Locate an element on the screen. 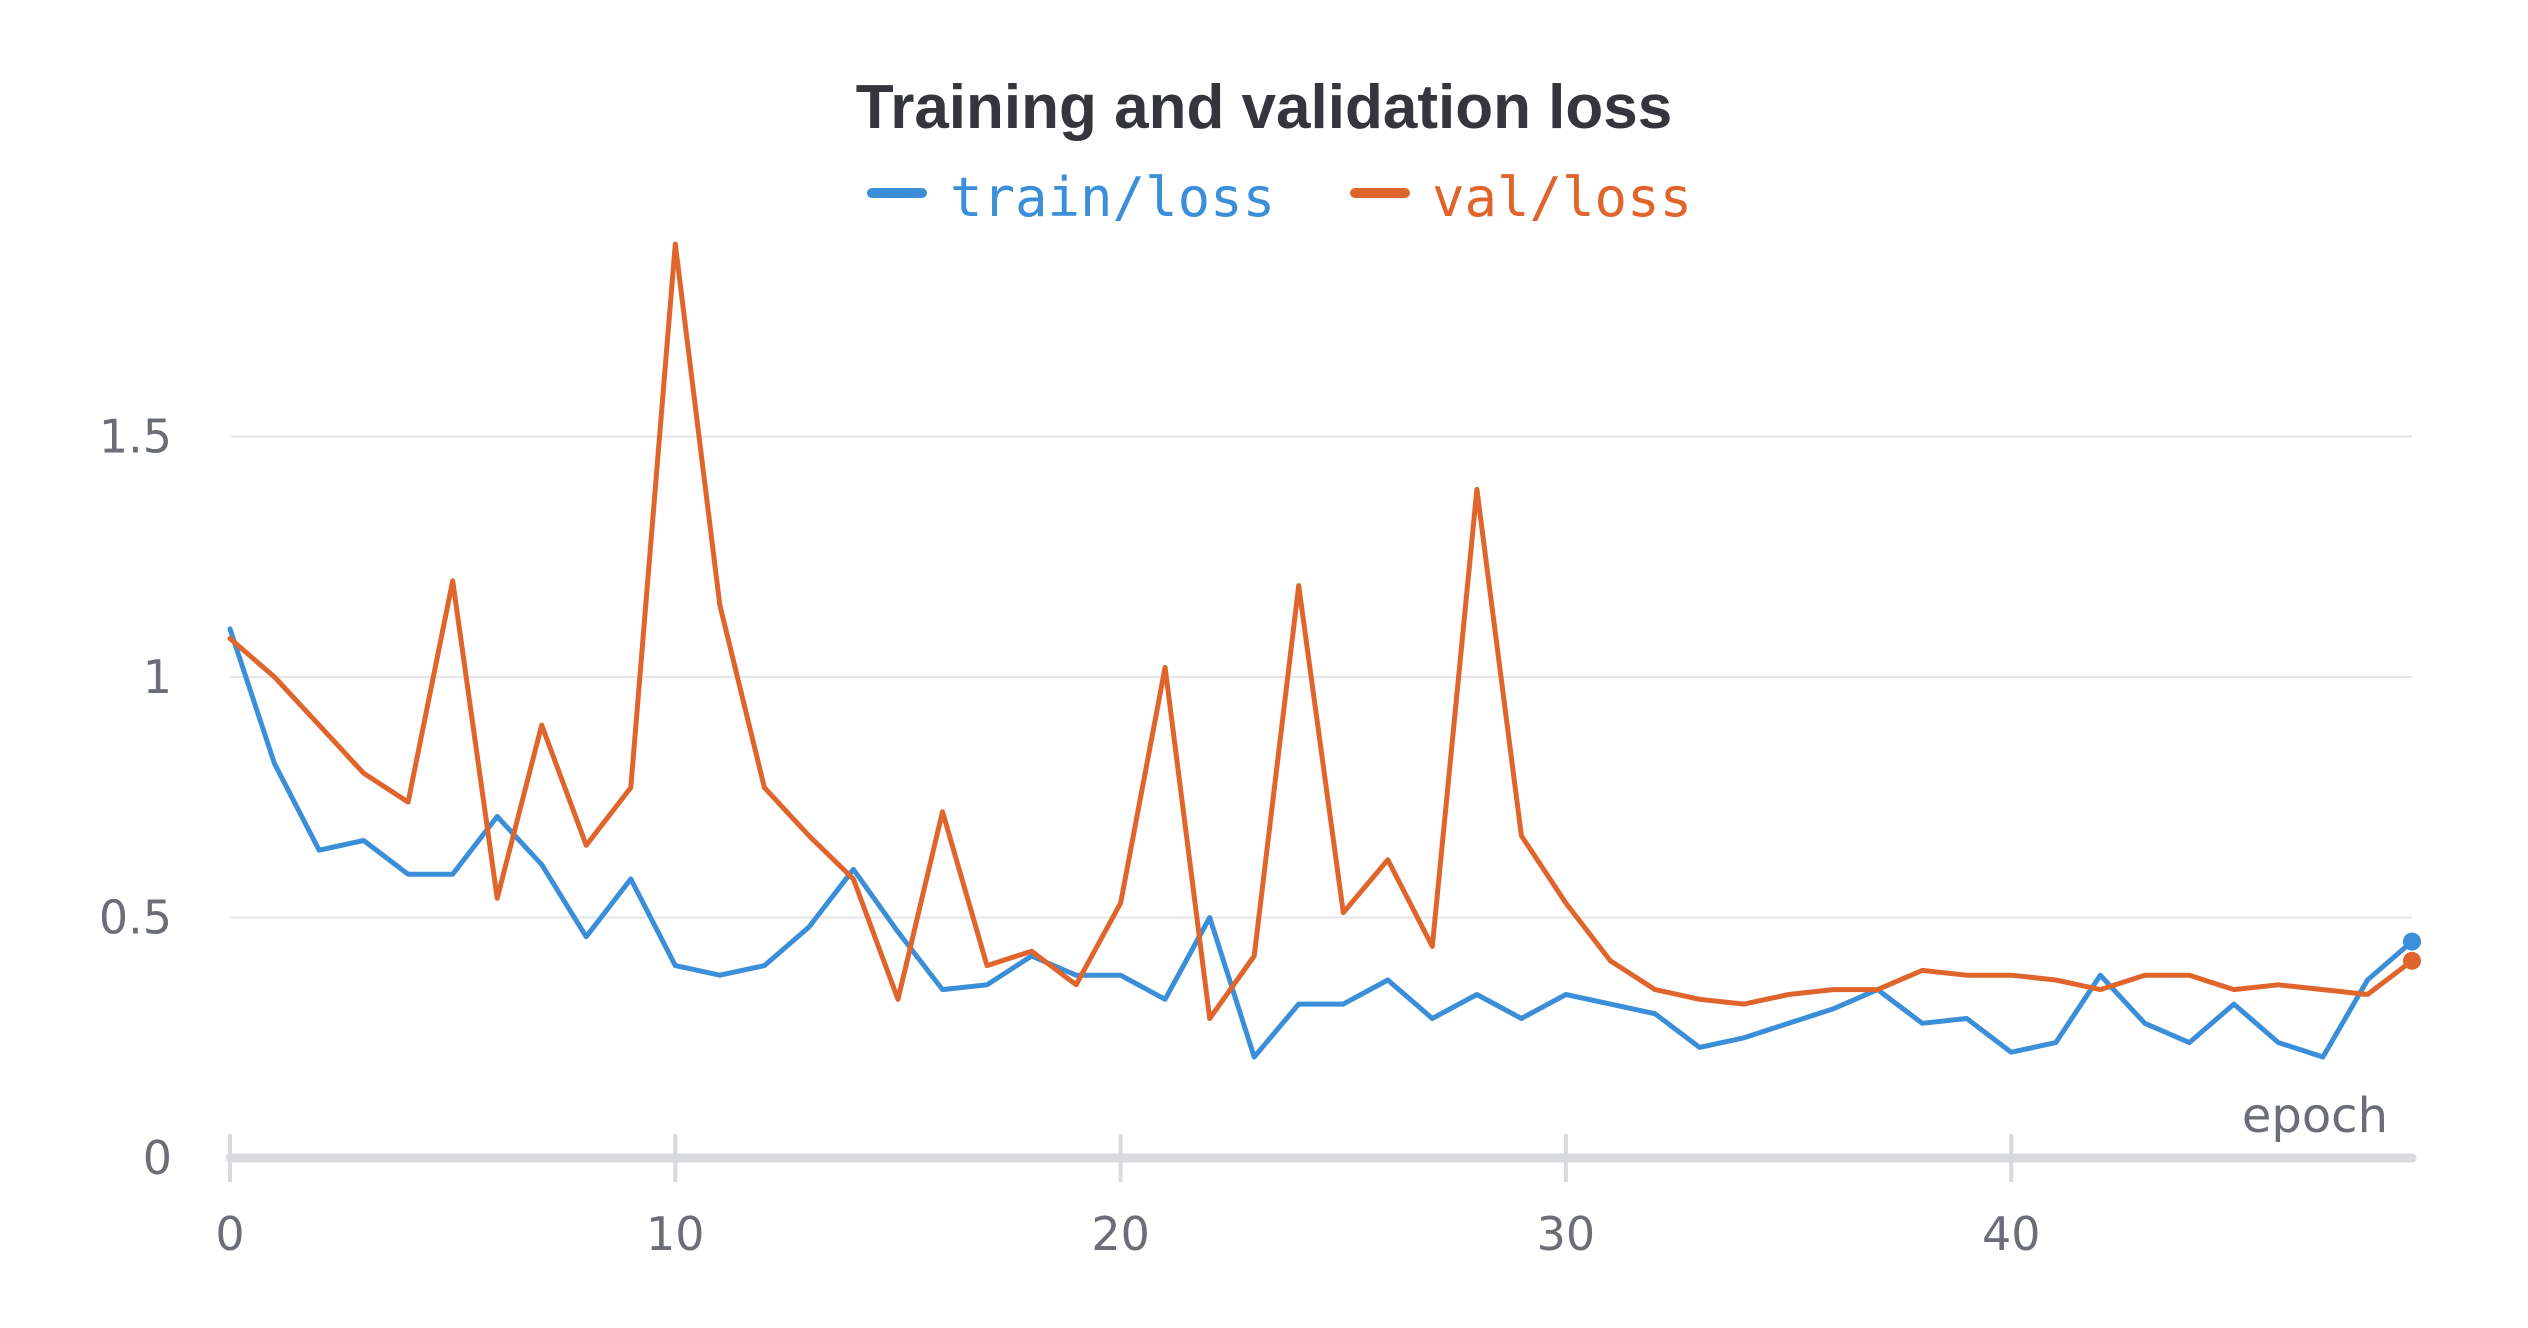 This screenshot has width=2528, height=1328. x-tick-label: 0 is located at coordinates (229, 1234).